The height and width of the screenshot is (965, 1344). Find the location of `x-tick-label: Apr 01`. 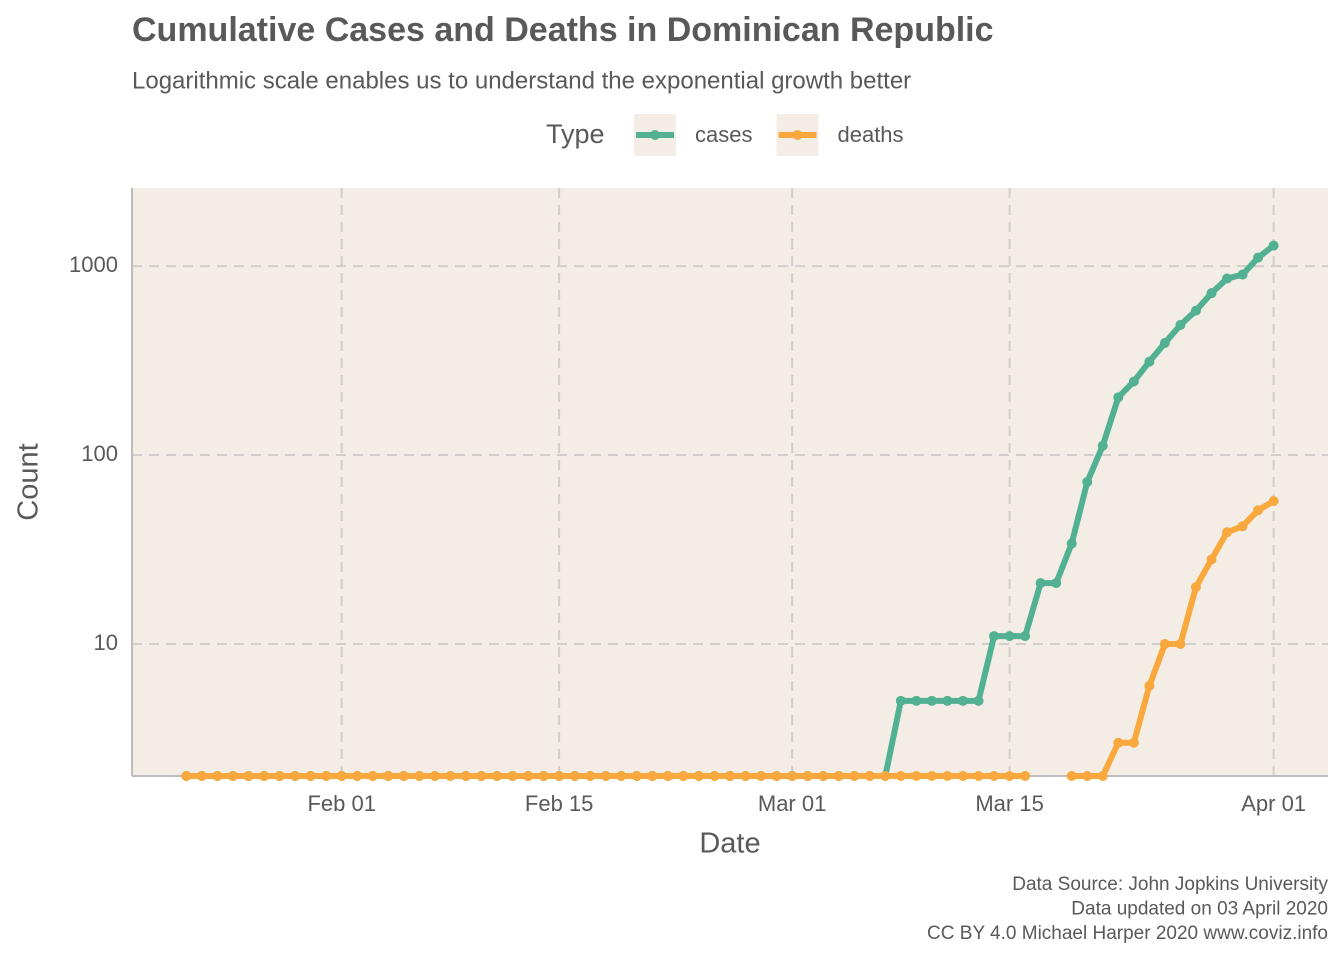

x-tick-label: Apr 01 is located at coordinates (1273, 803).